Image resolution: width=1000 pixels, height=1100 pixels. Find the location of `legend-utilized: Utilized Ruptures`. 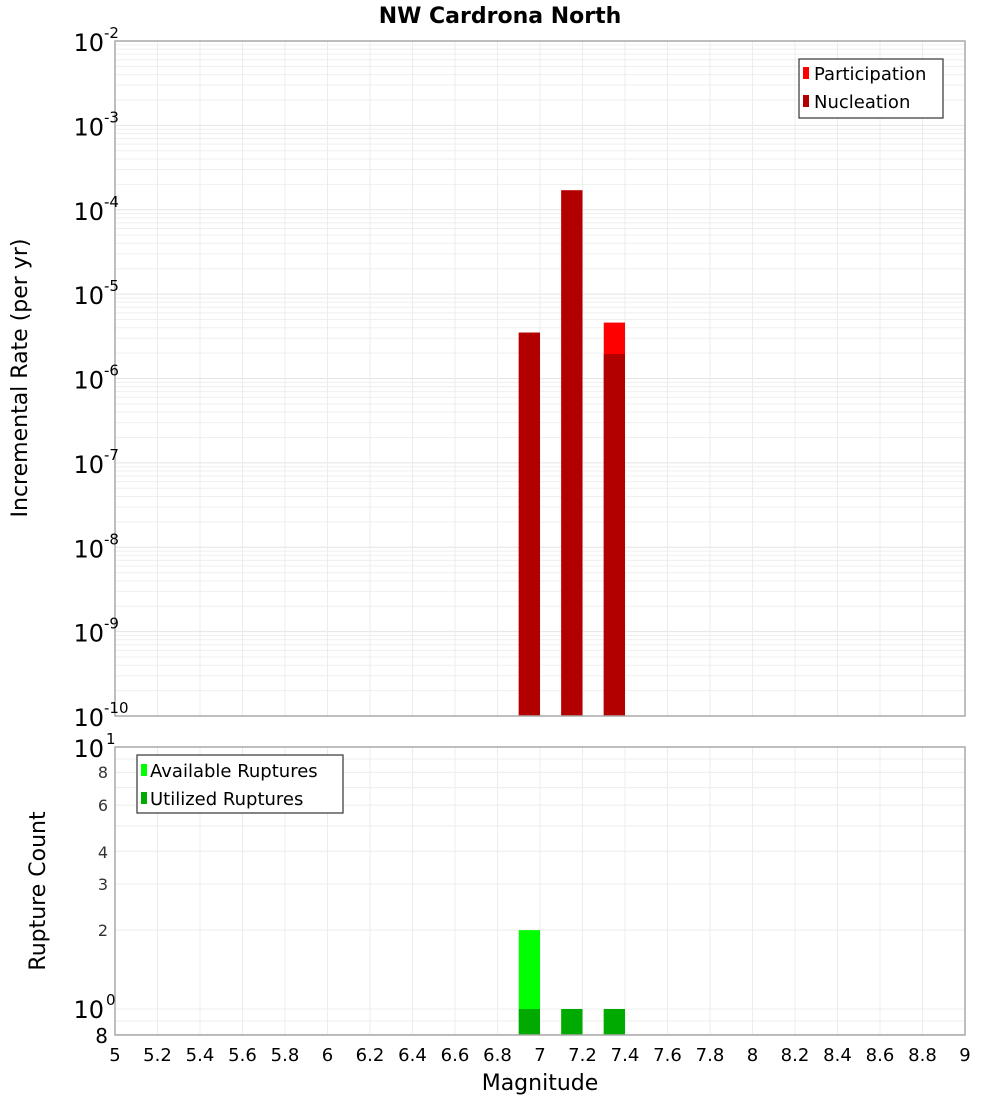

legend-utilized: Utilized Ruptures is located at coordinates (226, 799).